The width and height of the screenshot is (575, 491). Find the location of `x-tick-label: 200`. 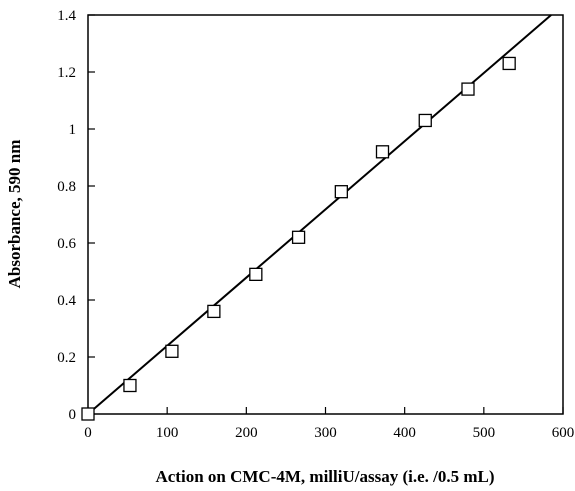

x-tick-label: 200 is located at coordinates (246, 433).